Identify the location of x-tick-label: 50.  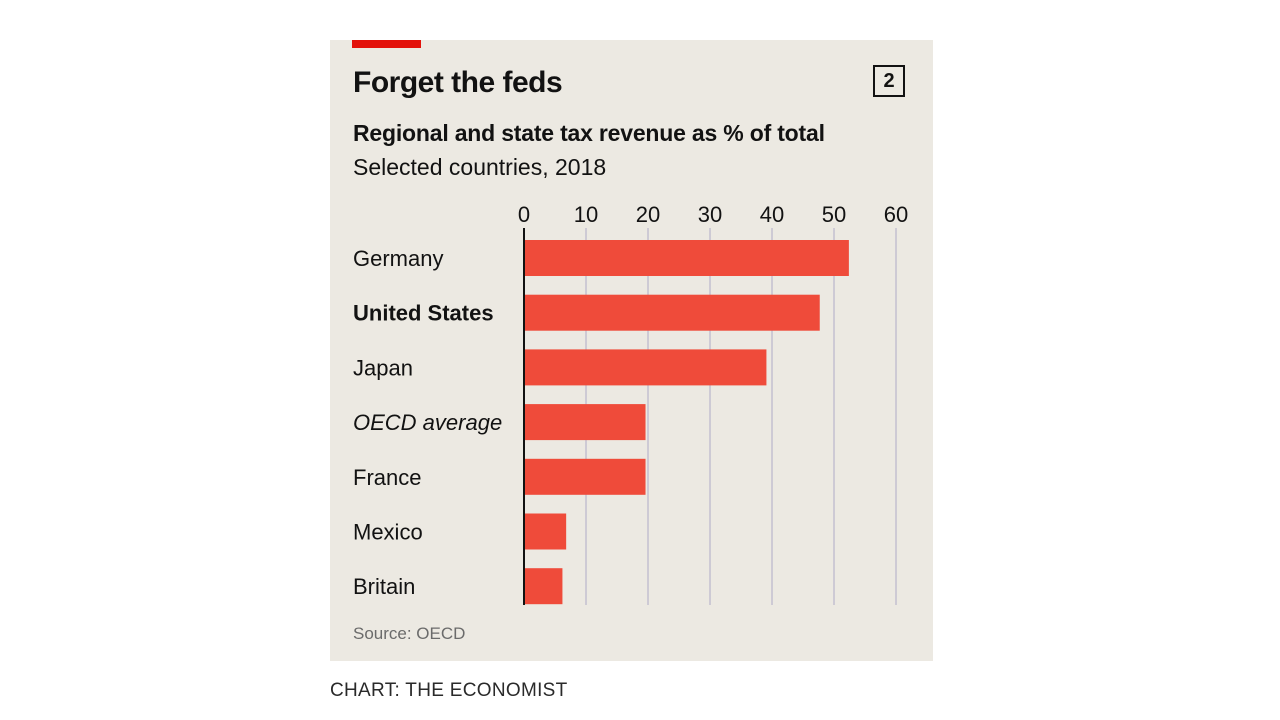
(834, 214).